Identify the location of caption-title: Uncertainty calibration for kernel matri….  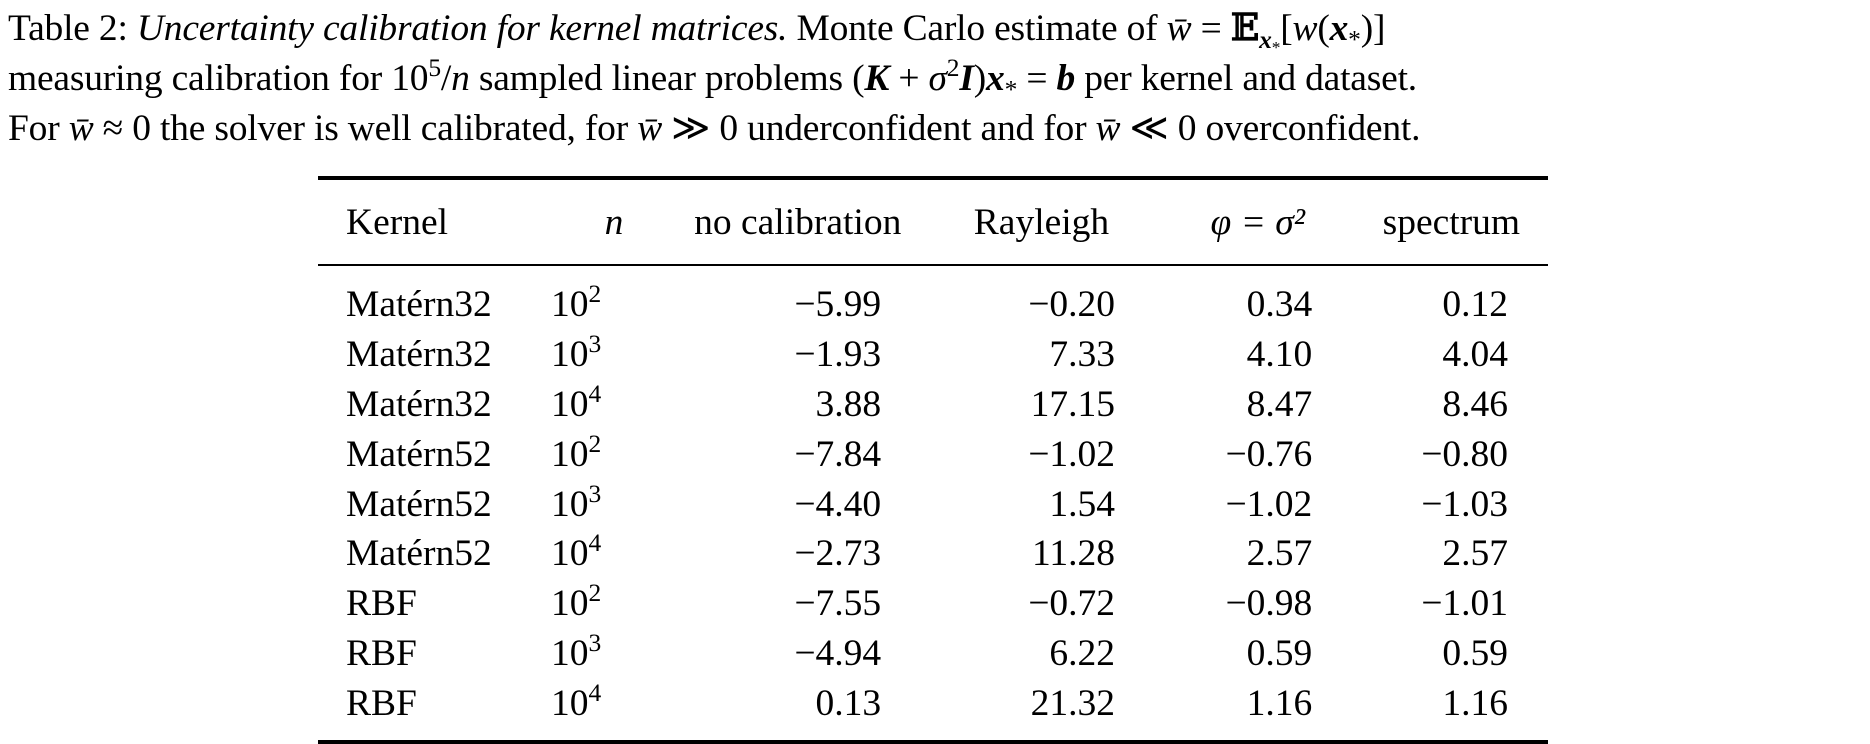
(462, 28).